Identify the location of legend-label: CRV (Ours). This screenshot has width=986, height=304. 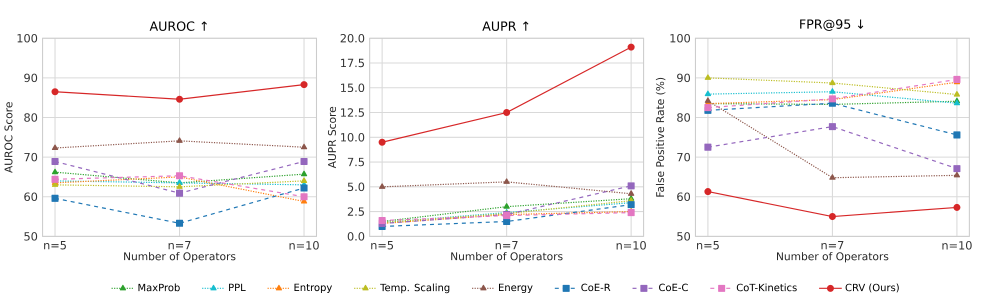
(872, 287).